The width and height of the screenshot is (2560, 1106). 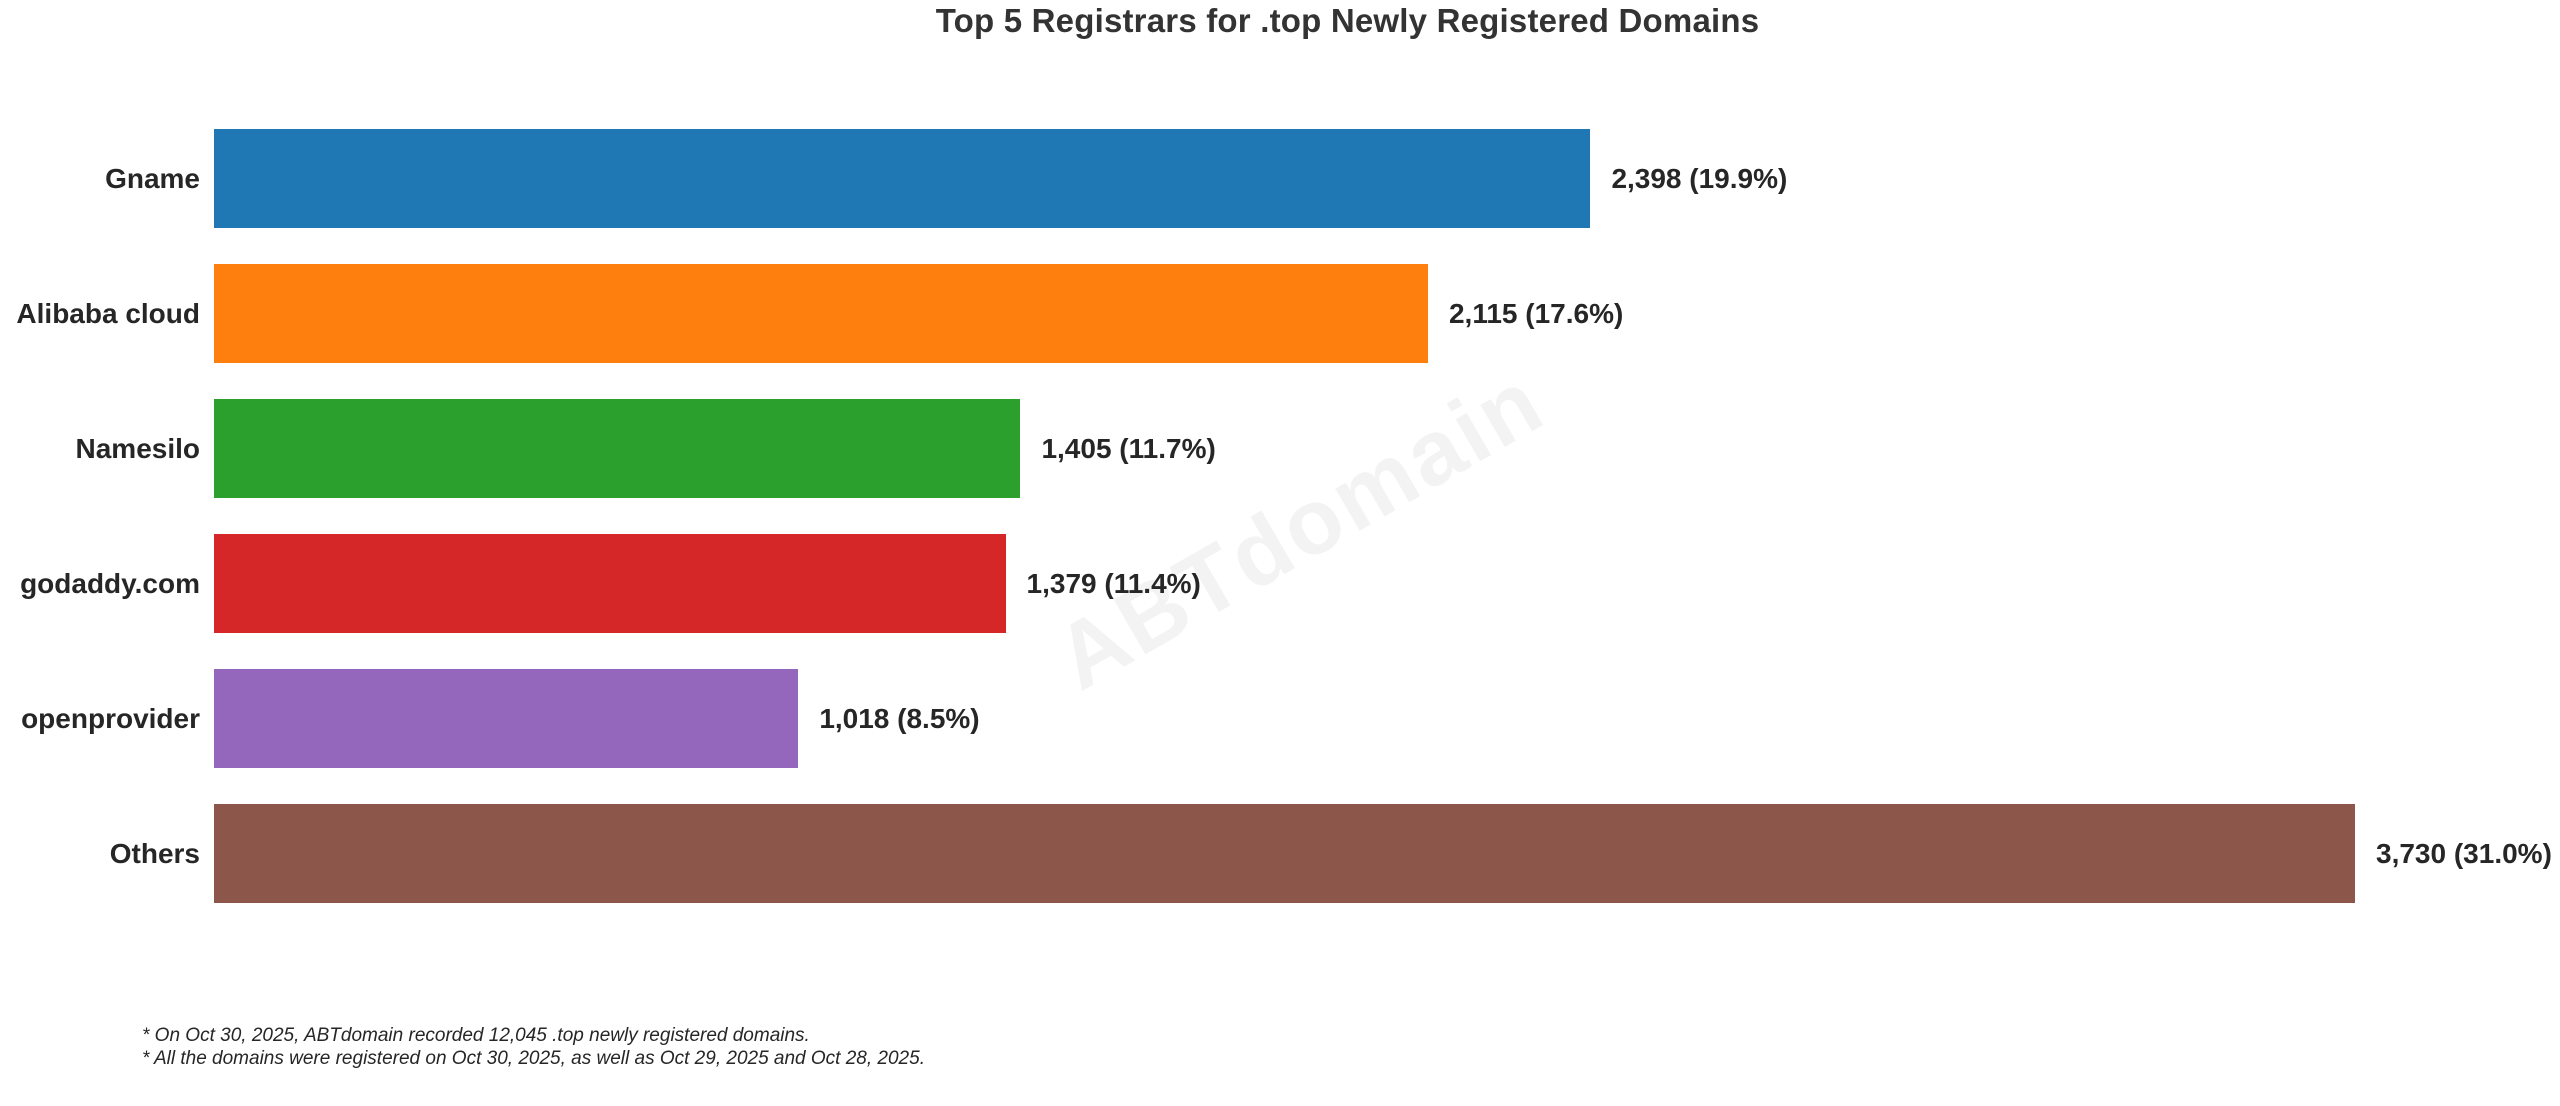 What do you see at coordinates (154, 853) in the screenshot?
I see `category-label: Others` at bounding box center [154, 853].